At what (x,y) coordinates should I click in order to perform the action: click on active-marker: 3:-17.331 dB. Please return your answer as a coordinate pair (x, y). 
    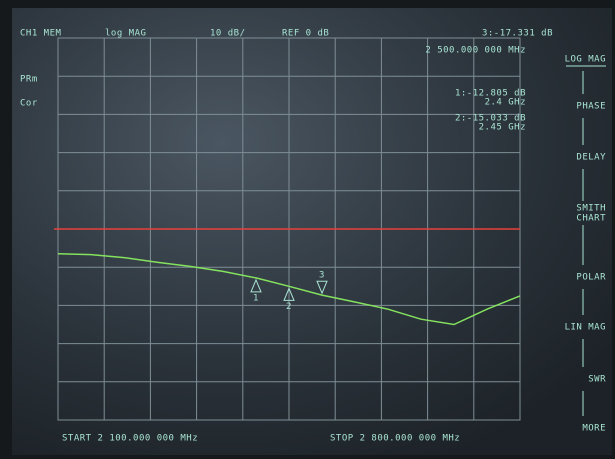
    Looking at the image, I should click on (517, 34).